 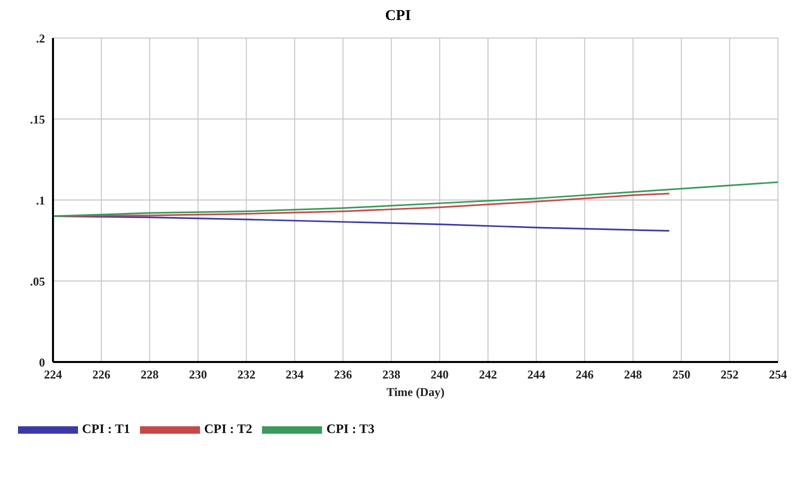 What do you see at coordinates (295, 375) in the screenshot?
I see `x-tick-label: 234` at bounding box center [295, 375].